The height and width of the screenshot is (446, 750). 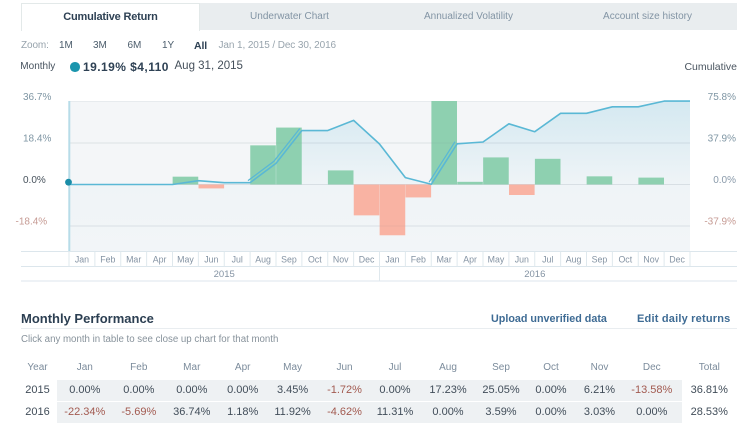 What do you see at coordinates (720, 222) in the screenshot?
I see `svg-text: -37.9%` at bounding box center [720, 222].